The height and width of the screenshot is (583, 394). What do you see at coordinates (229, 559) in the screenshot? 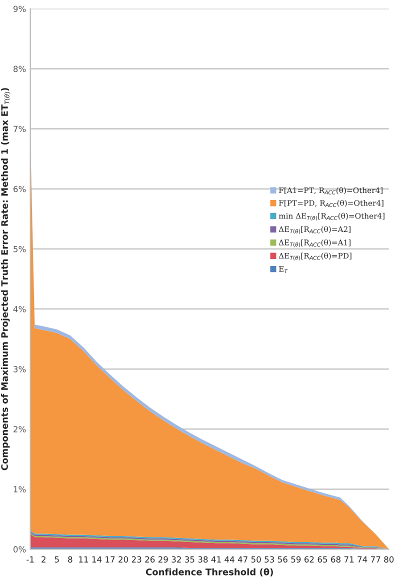
I see `x-tick-label: 44` at bounding box center [229, 559].